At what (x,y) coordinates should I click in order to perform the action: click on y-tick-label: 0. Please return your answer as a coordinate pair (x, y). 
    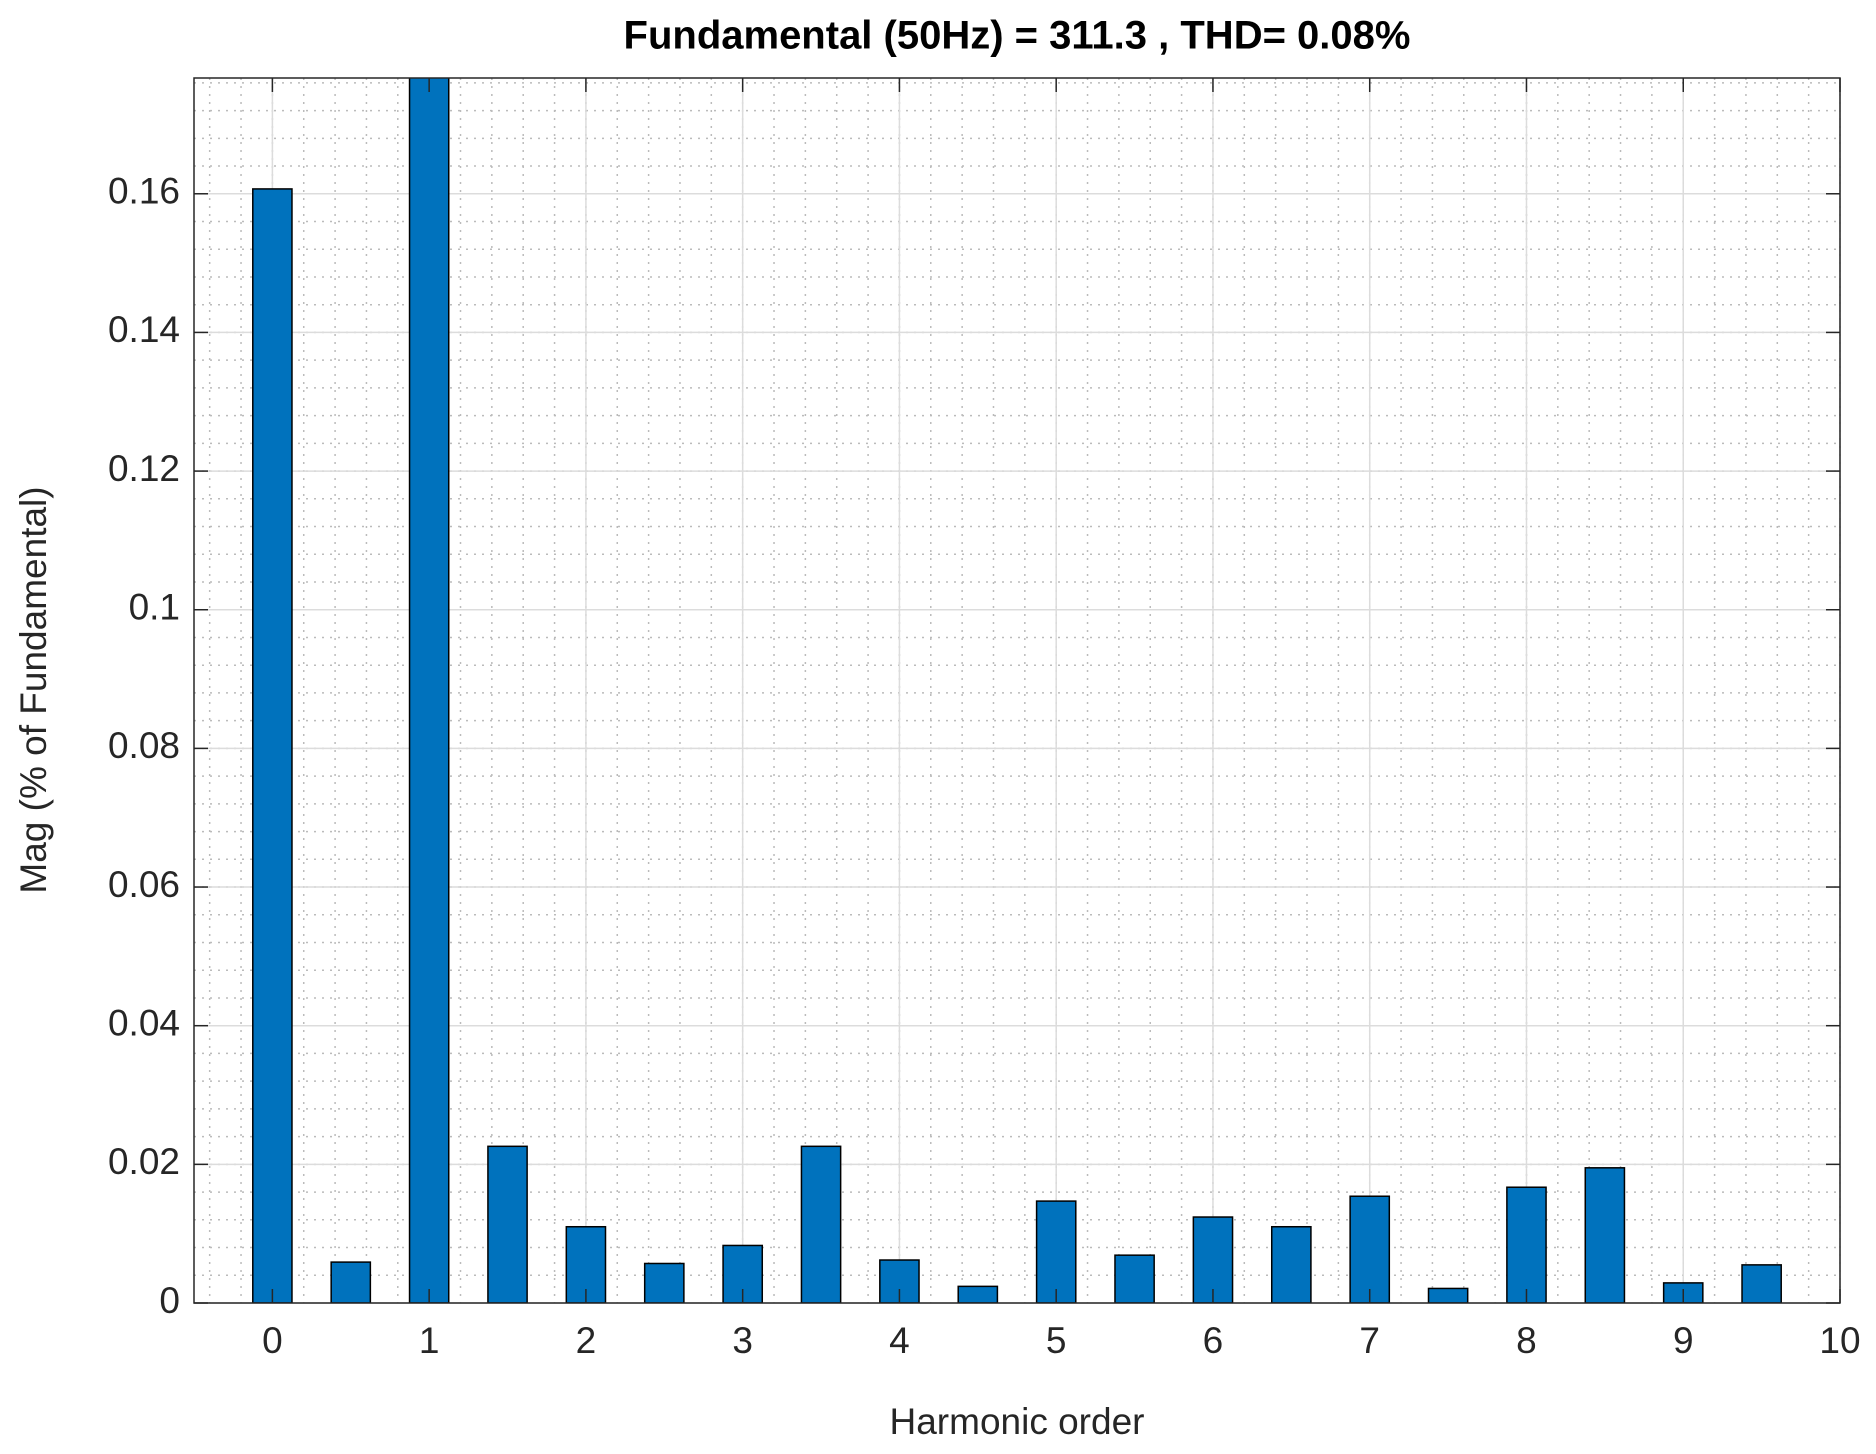
    Looking at the image, I should click on (169, 1300).